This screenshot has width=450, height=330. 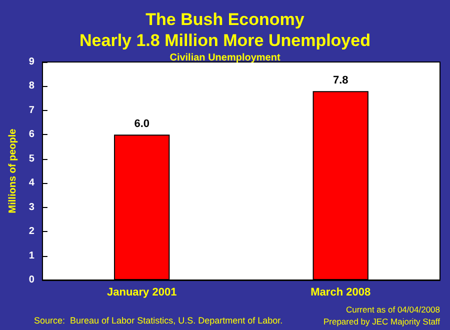 What do you see at coordinates (31, 280) in the screenshot?
I see `y-tick-label: 0` at bounding box center [31, 280].